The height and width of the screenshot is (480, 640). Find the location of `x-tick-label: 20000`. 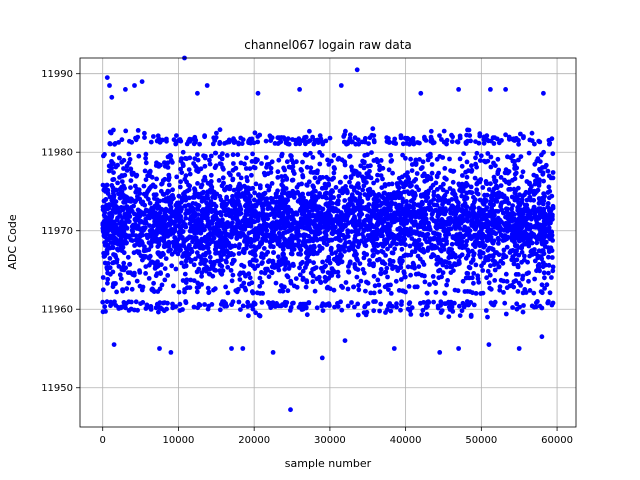

x-tick-label: 20000 is located at coordinates (254, 440).